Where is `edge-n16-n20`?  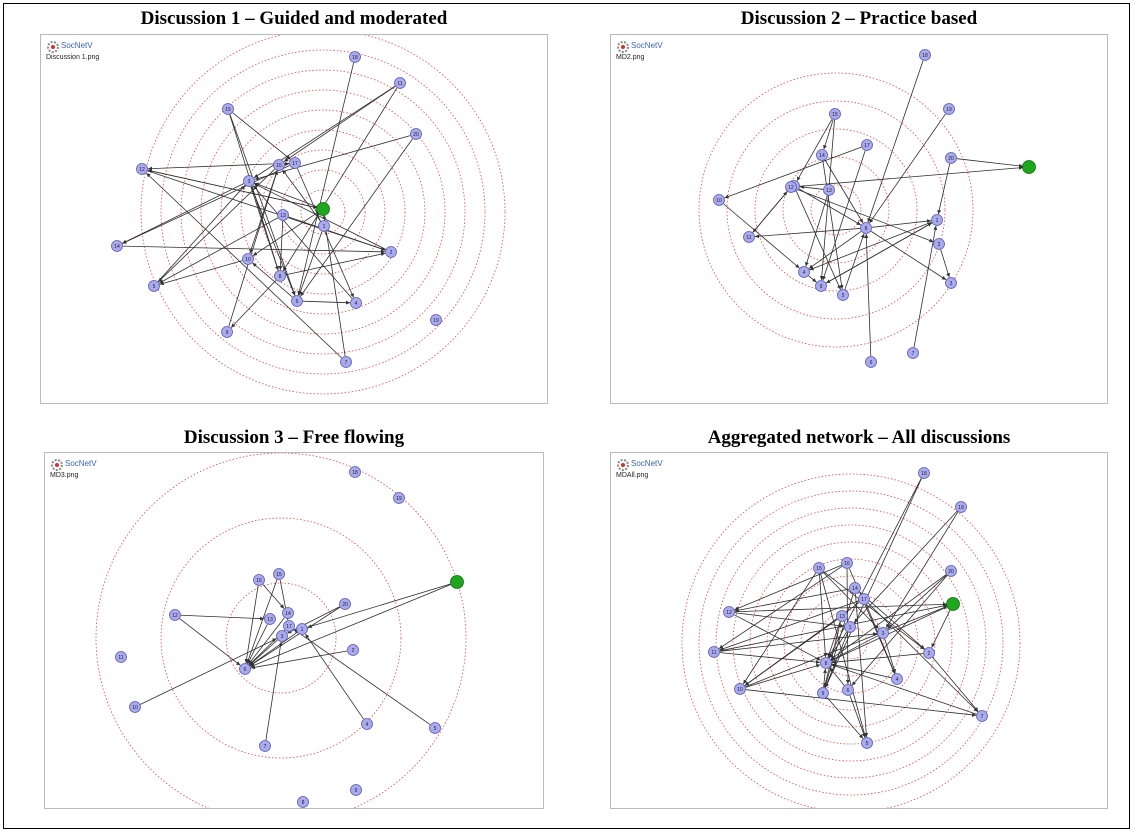
edge-n16-n20 is located at coordinates (861, 703).